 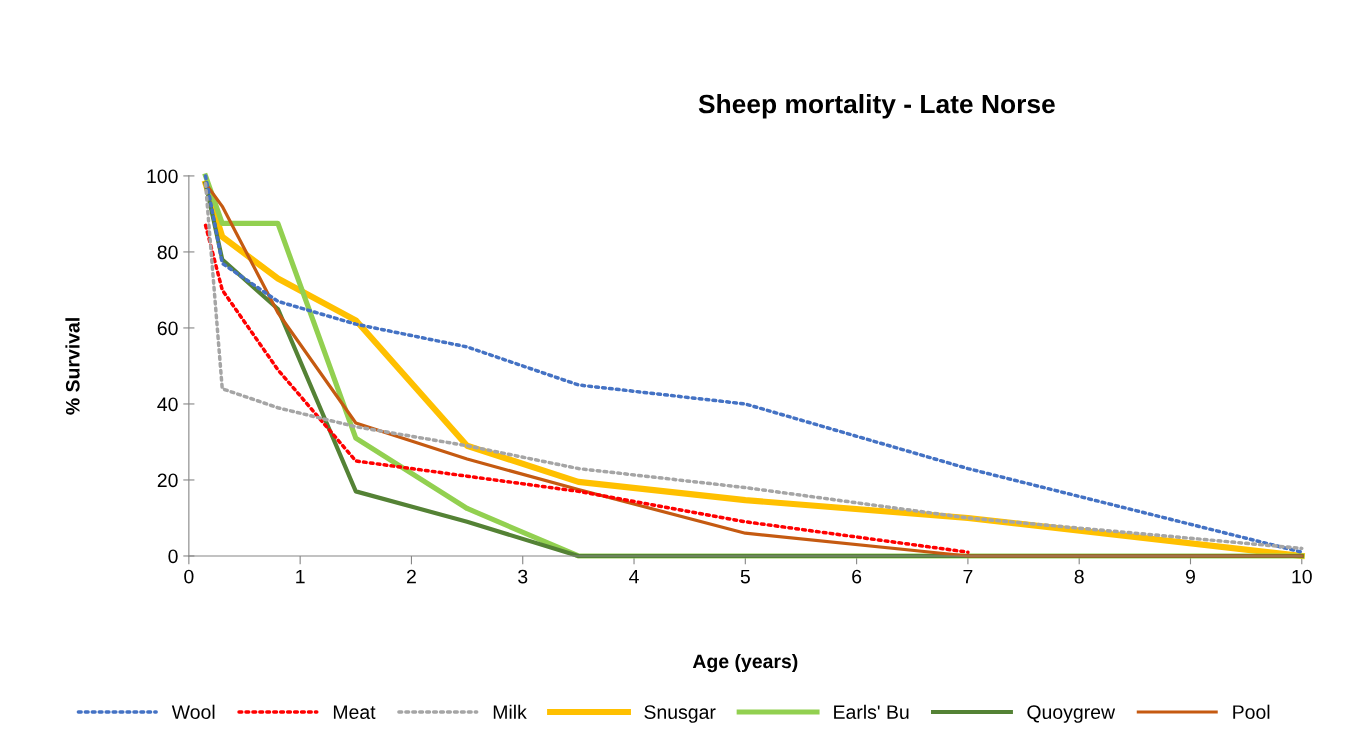 I want to click on x-tick-label: 9, so click(x=1190, y=576).